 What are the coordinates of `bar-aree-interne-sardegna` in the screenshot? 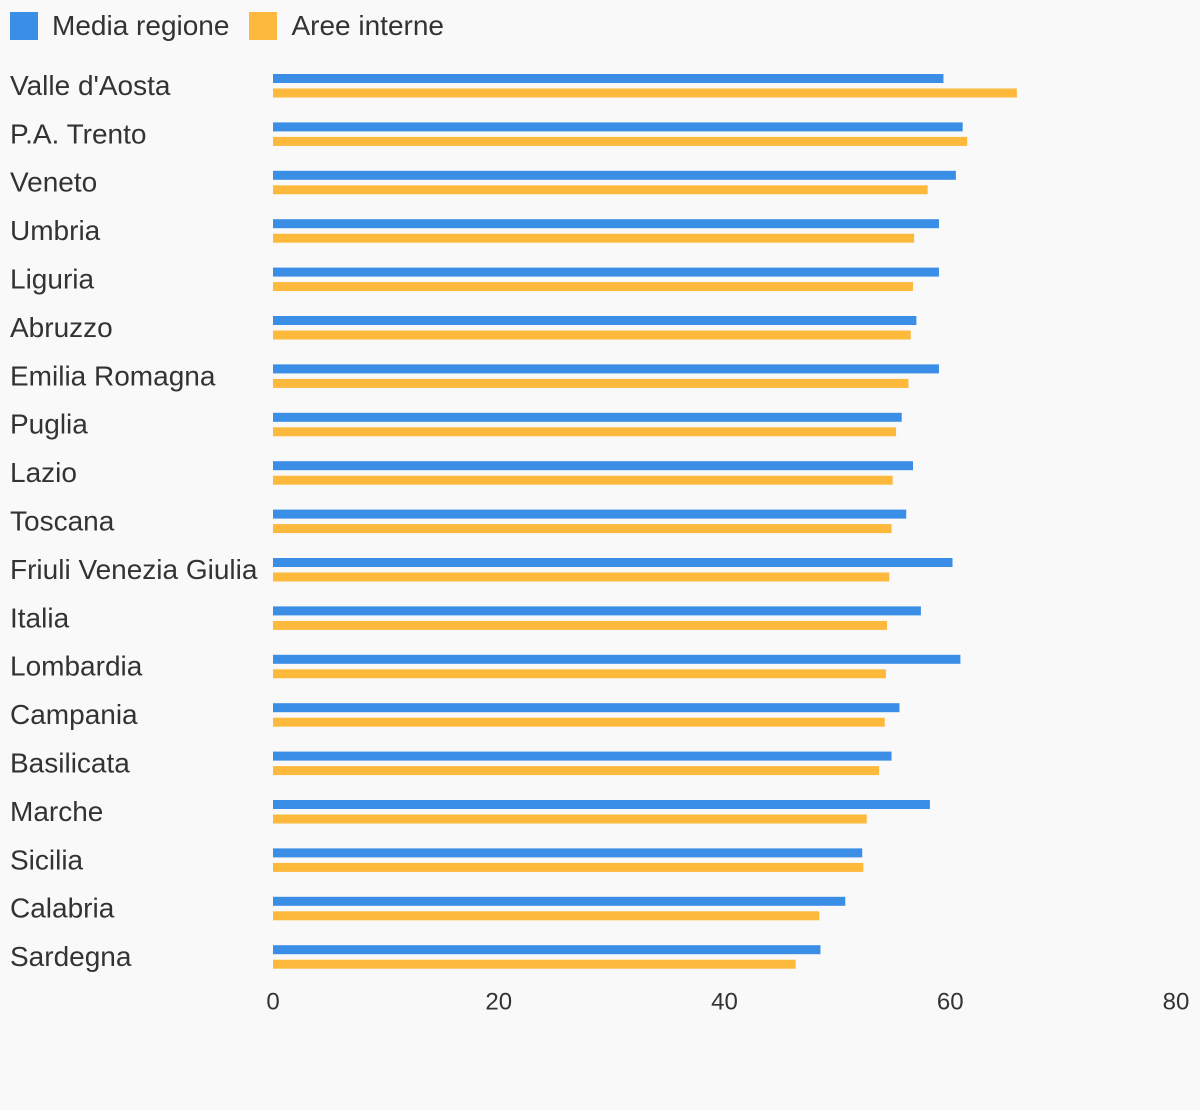 It's located at (534, 964).